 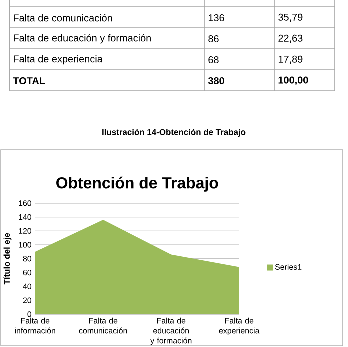 What do you see at coordinates (63, 18) in the screenshot?
I see `text: Falta de comunicación` at bounding box center [63, 18].